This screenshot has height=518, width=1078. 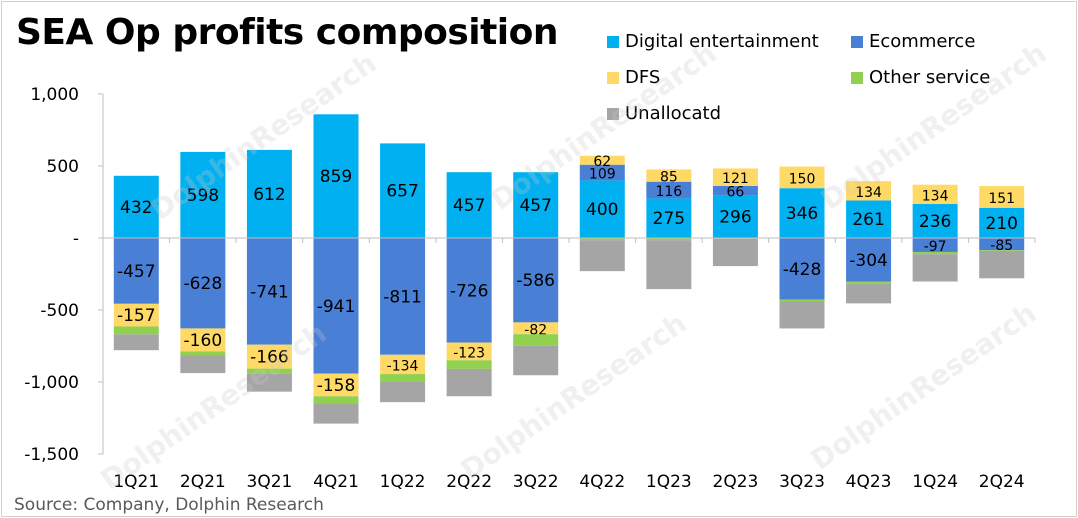 I want to click on data-label: 859, so click(x=336, y=177).